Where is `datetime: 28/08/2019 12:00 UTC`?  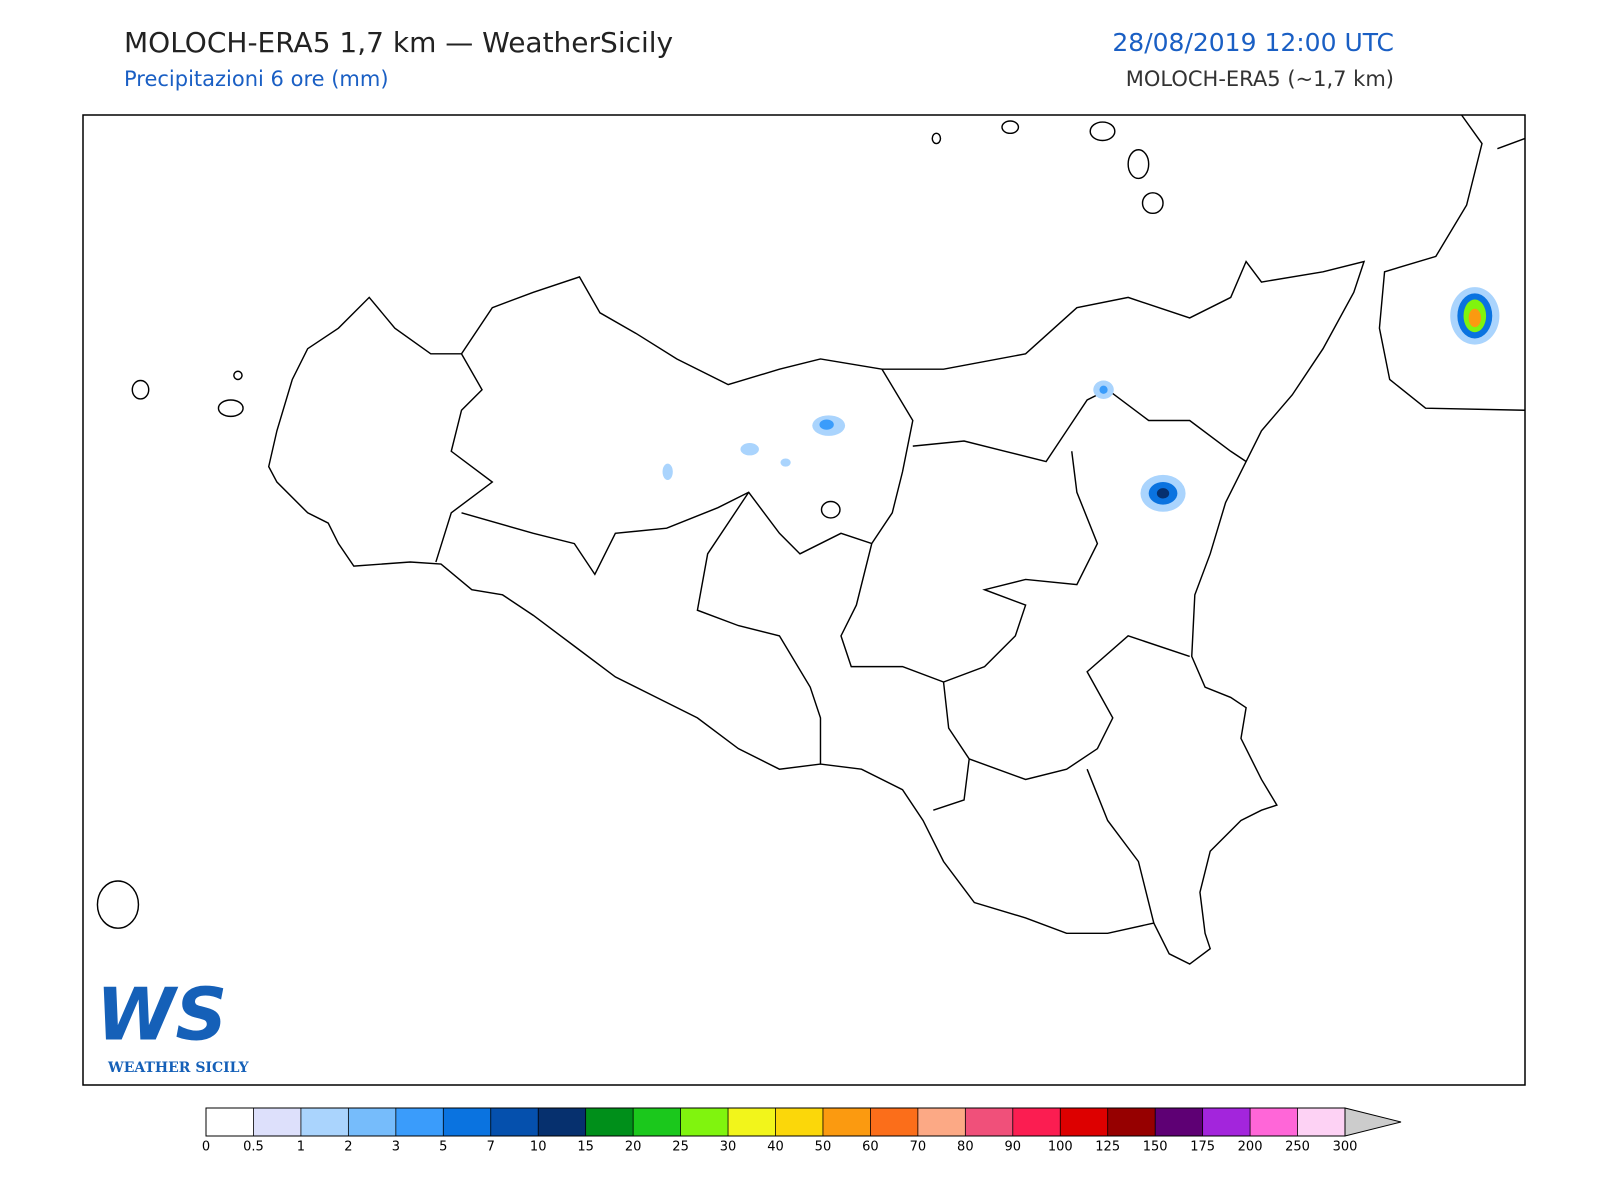 datetime: 28/08/2019 12:00 UTC is located at coordinates (1253, 42).